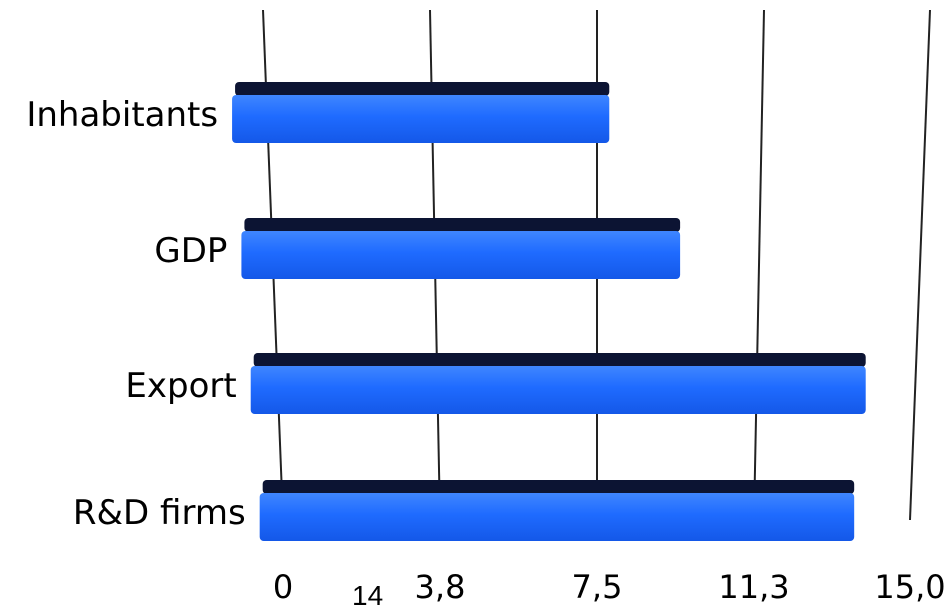  I want to click on x-tick-label: 3,8, so click(440, 587).